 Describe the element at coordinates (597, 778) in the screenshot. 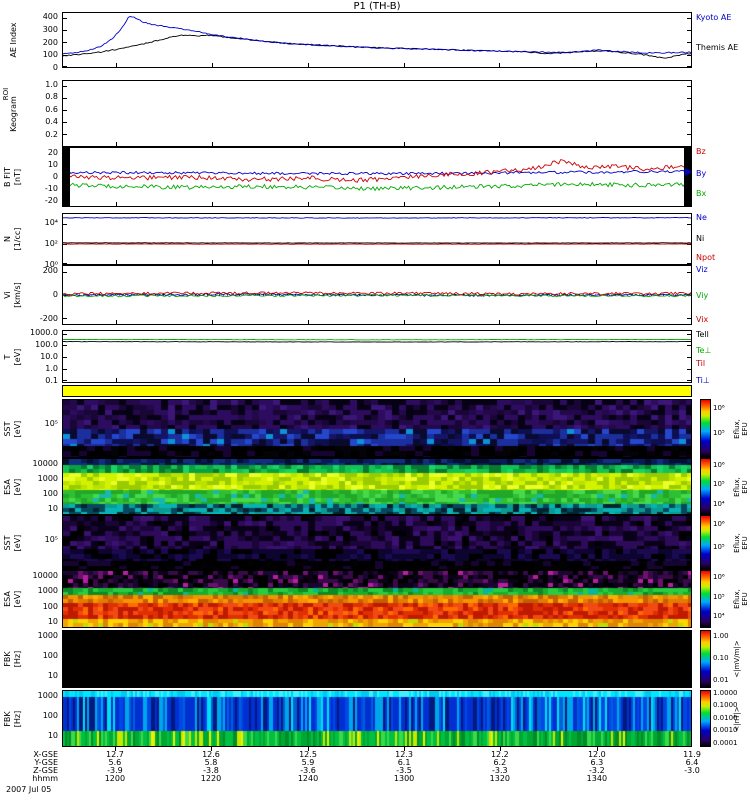

I see `bottom-row-value: 1340` at that location.